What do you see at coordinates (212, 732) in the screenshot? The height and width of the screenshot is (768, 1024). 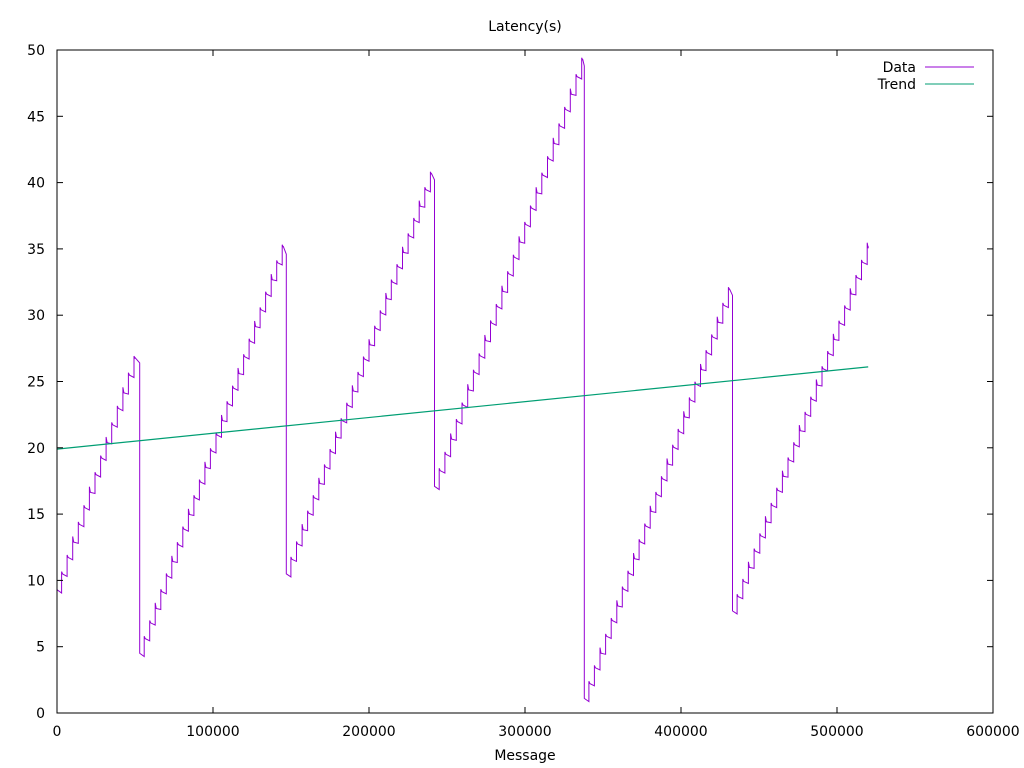 I see `x-tick-label: 100000` at bounding box center [212, 732].